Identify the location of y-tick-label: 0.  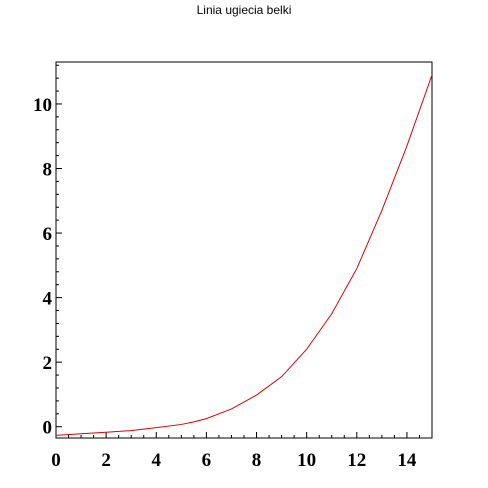
(48, 428).